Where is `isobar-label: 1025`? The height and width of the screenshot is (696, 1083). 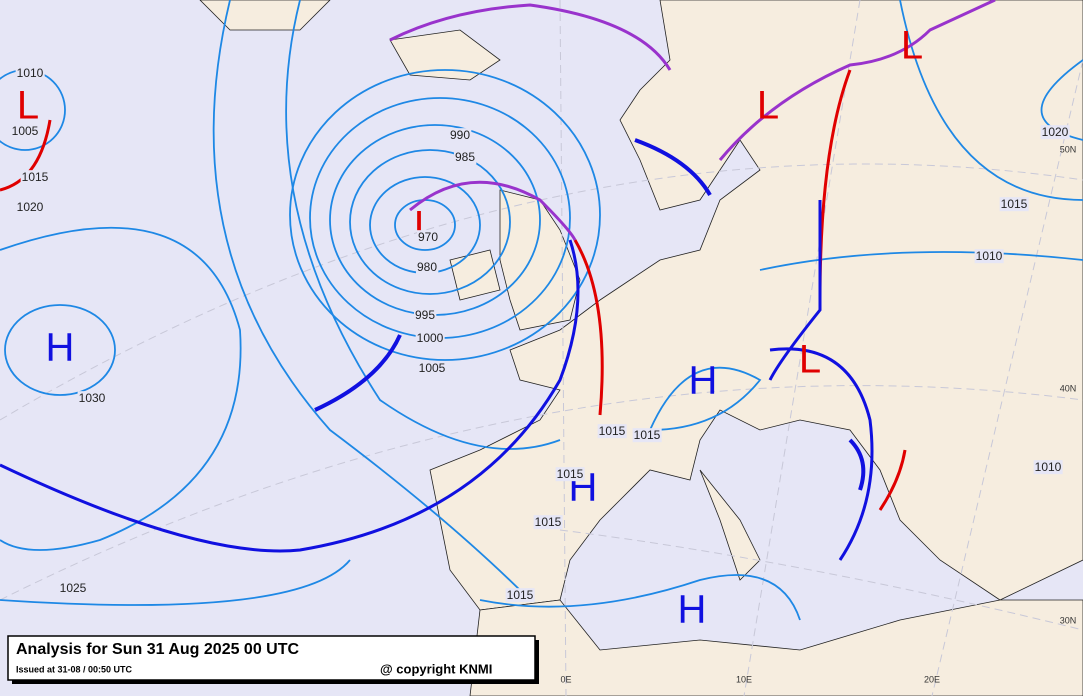 isobar-label: 1025 is located at coordinates (73, 588).